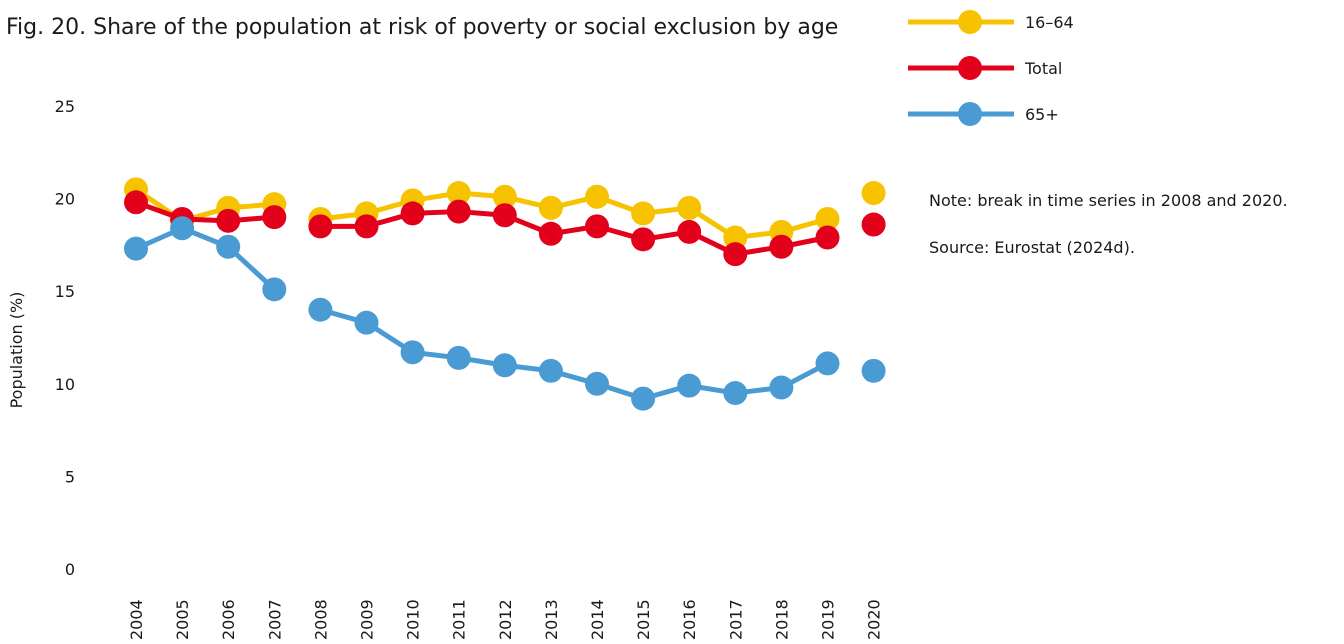 This screenshot has width=1344, height=644. What do you see at coordinates (781, 619) in the screenshot?
I see `x-tick-label: 2018` at bounding box center [781, 619].